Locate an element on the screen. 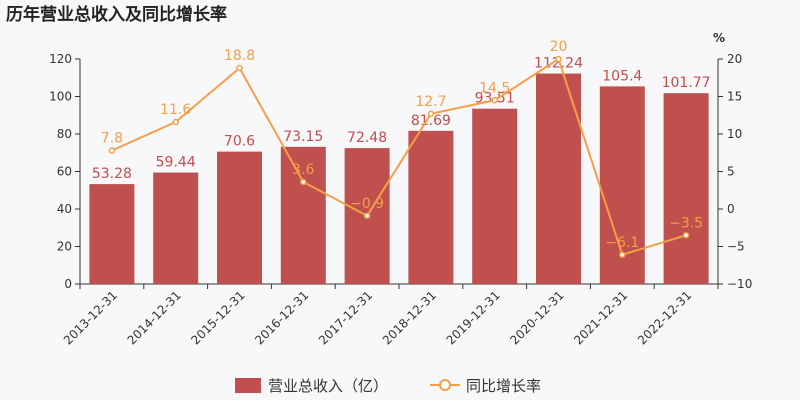 This screenshot has height=400, width=800. line-data-label: −6.1 is located at coordinates (622, 243).